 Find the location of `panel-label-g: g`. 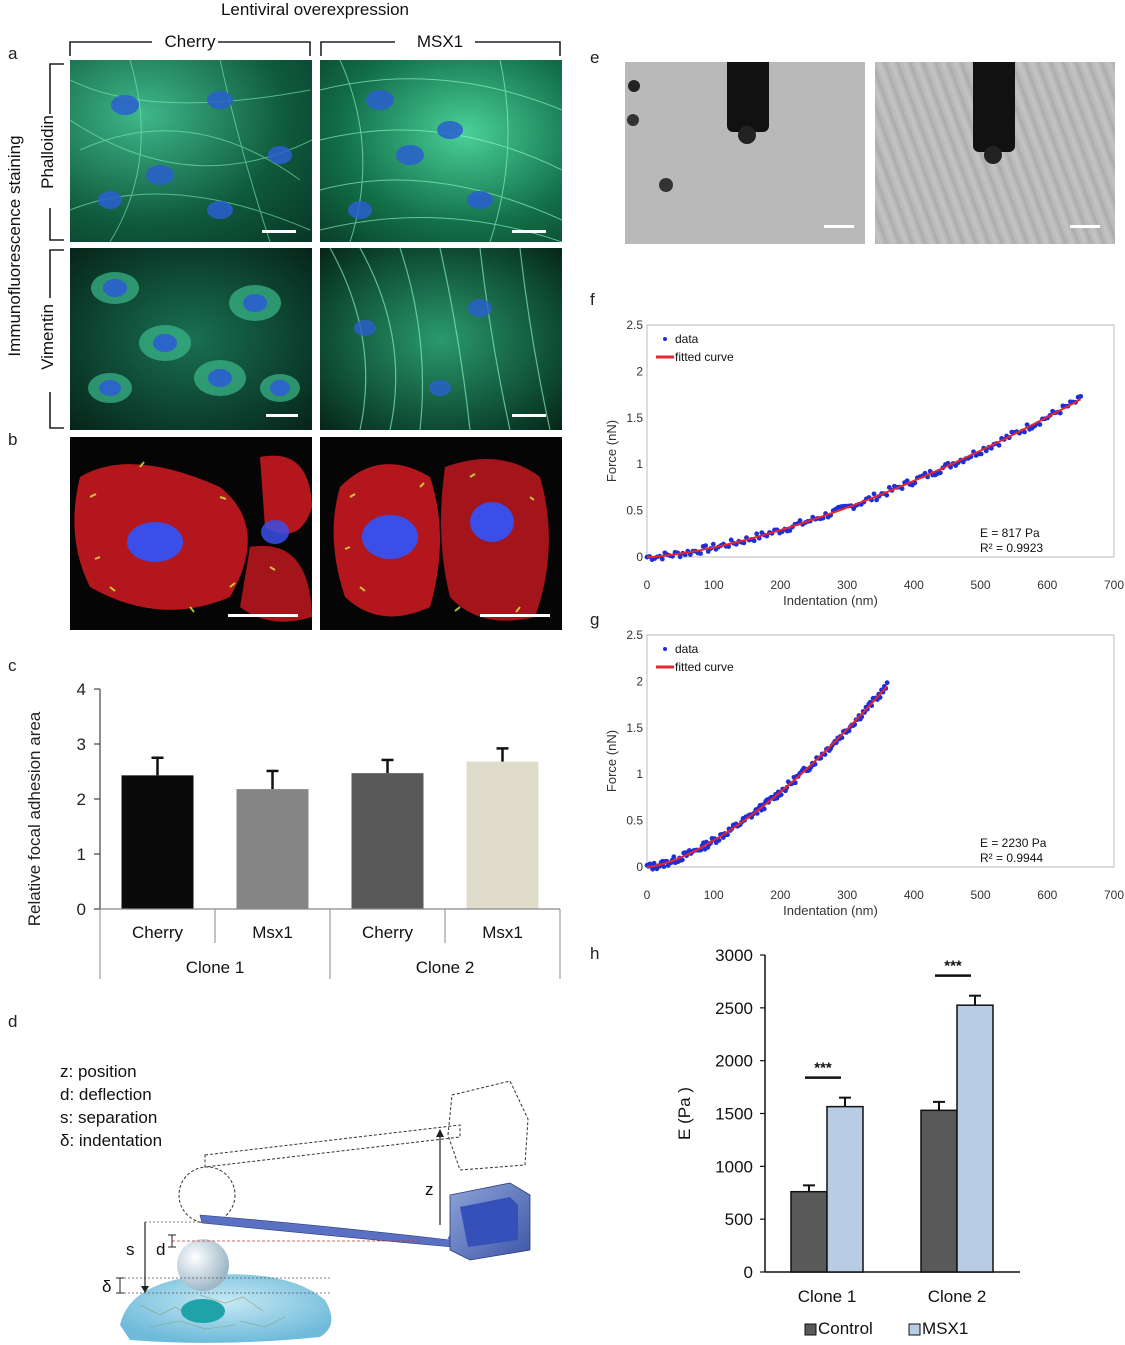

panel-label-g: g is located at coordinates (595, 619).